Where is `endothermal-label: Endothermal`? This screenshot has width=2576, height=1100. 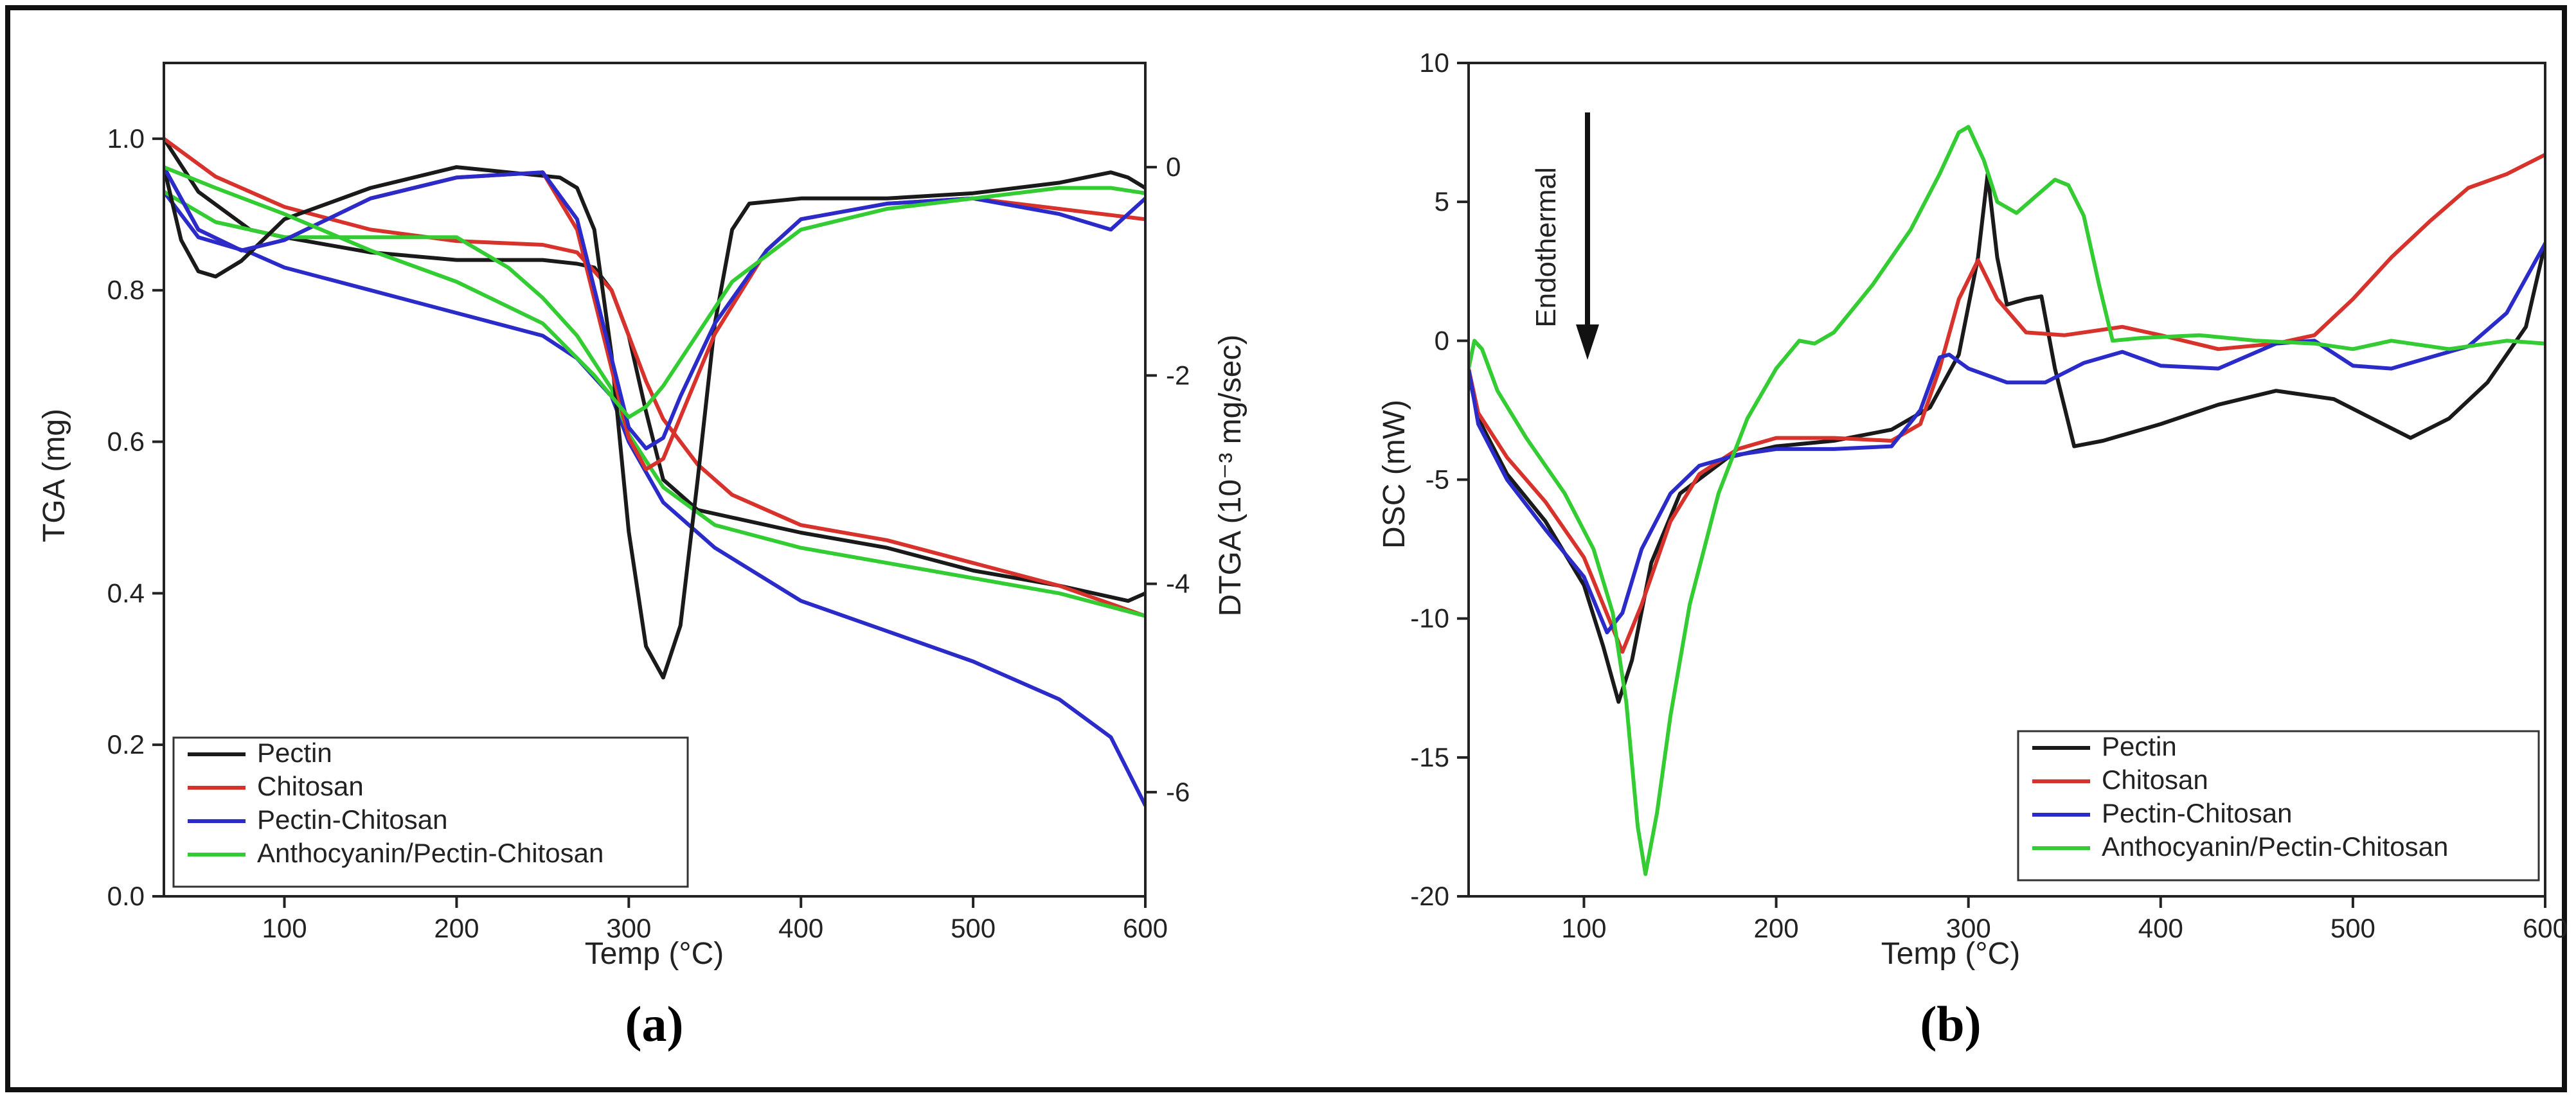 endothermal-label: Endothermal is located at coordinates (1546, 247).